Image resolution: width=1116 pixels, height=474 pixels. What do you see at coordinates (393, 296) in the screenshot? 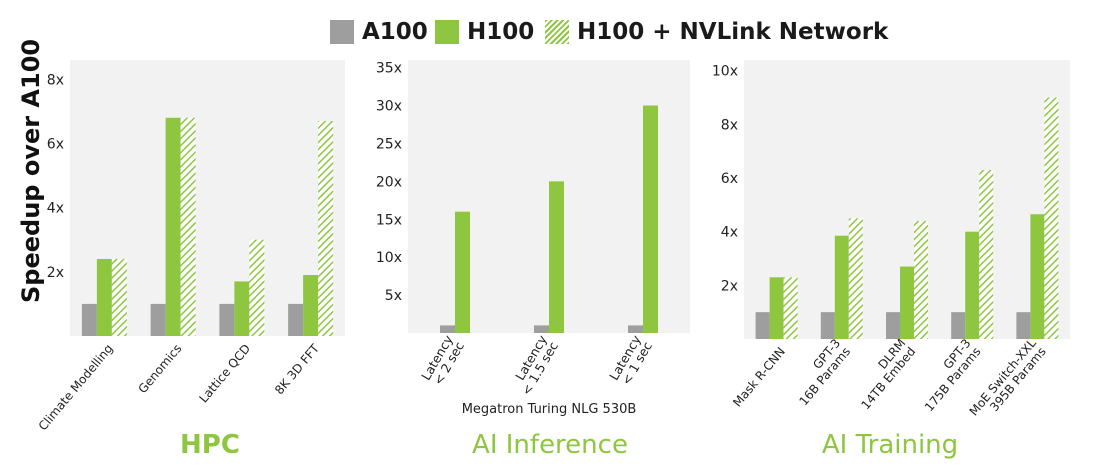
I see `y-tick-label: 5x` at bounding box center [393, 296].